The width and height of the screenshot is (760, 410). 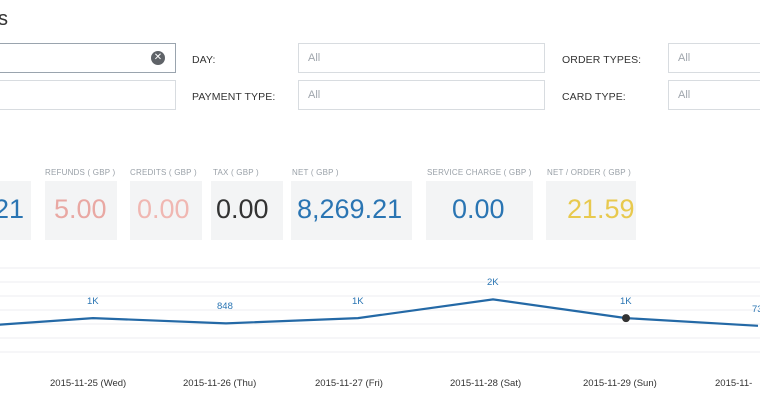 I want to click on kpi-value-refunds: 5.00, so click(x=80, y=209).